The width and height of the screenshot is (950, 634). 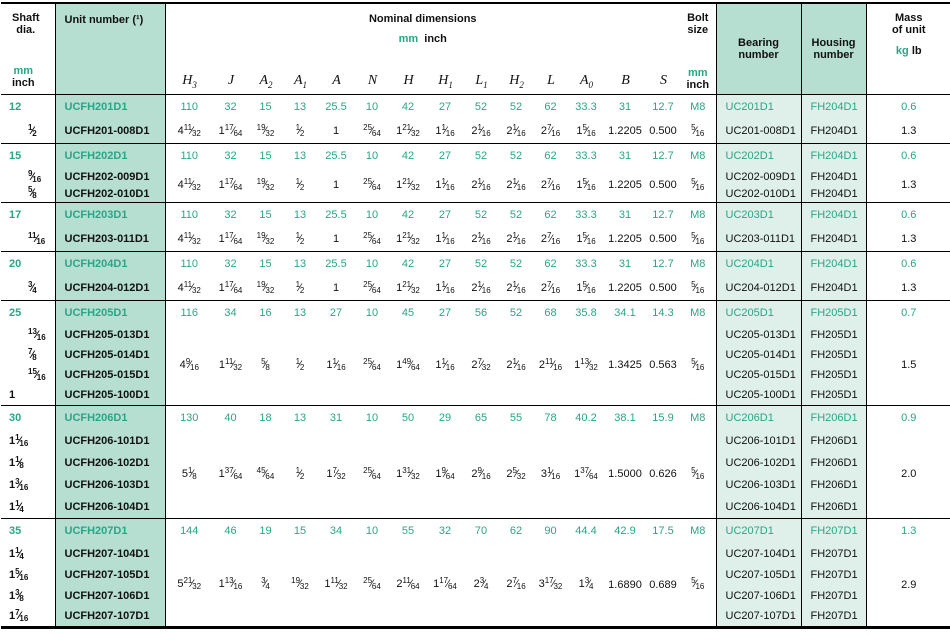 What do you see at coordinates (833, 49) in the screenshot?
I see `col-header-housing-number: Housing number` at bounding box center [833, 49].